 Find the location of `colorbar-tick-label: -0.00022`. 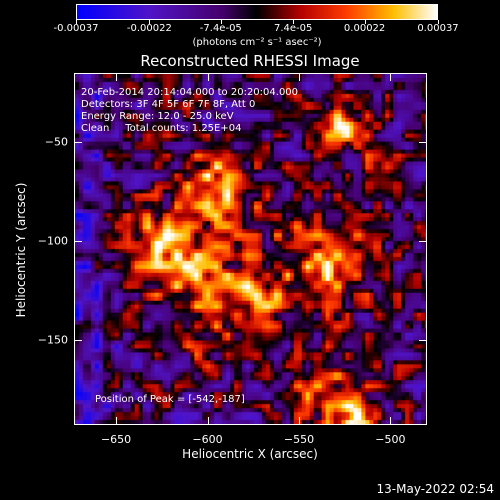

colorbar-tick-label: -0.00022 is located at coordinates (149, 28).